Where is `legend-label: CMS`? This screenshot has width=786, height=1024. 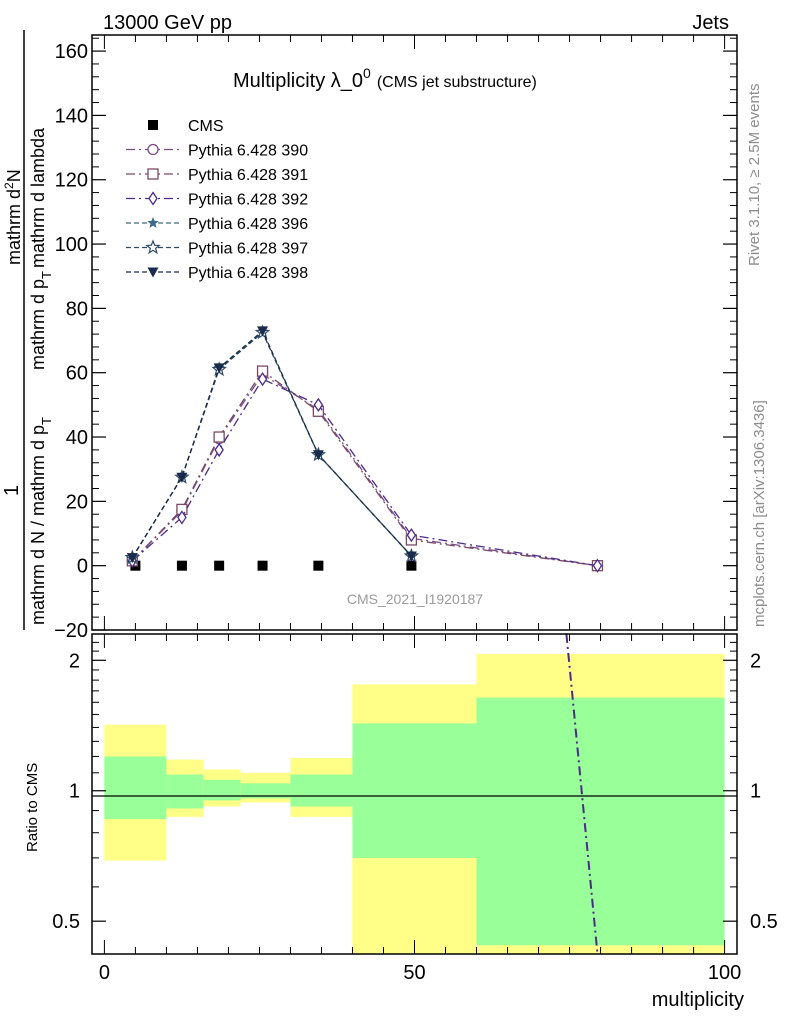 legend-label: CMS is located at coordinates (206, 126).